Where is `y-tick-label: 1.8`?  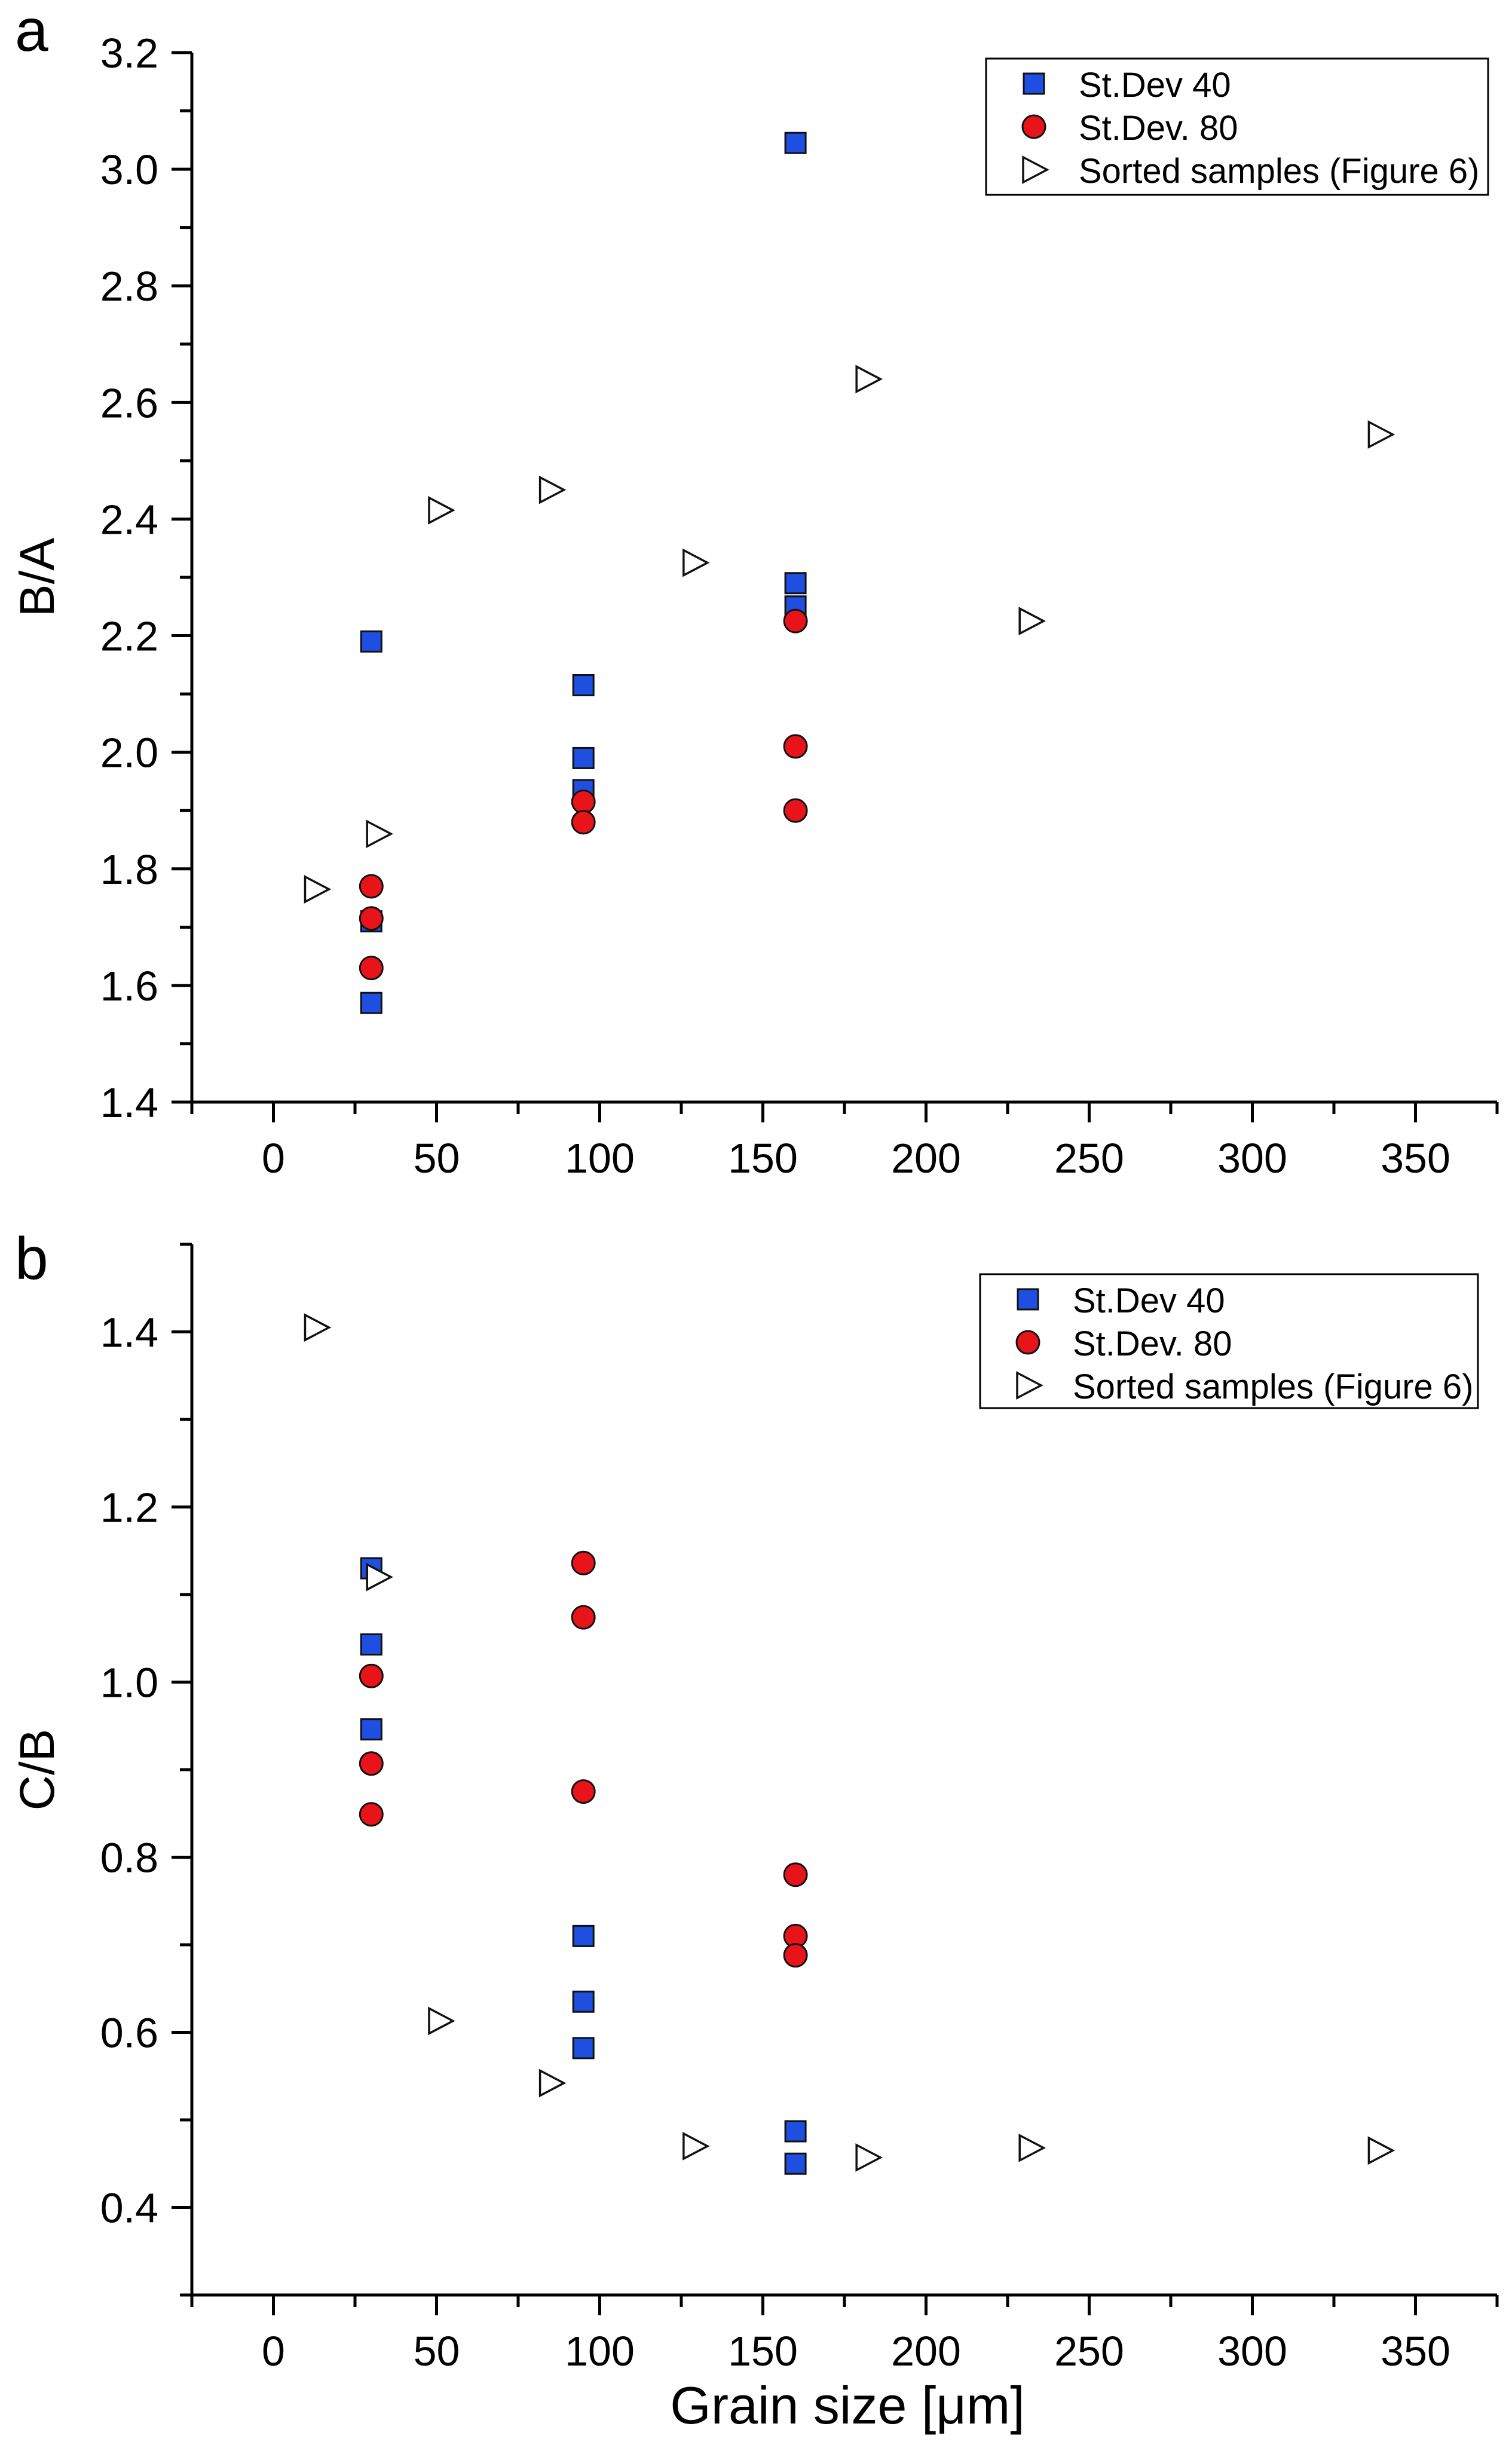
y-tick-label: 1.8 is located at coordinates (129, 869).